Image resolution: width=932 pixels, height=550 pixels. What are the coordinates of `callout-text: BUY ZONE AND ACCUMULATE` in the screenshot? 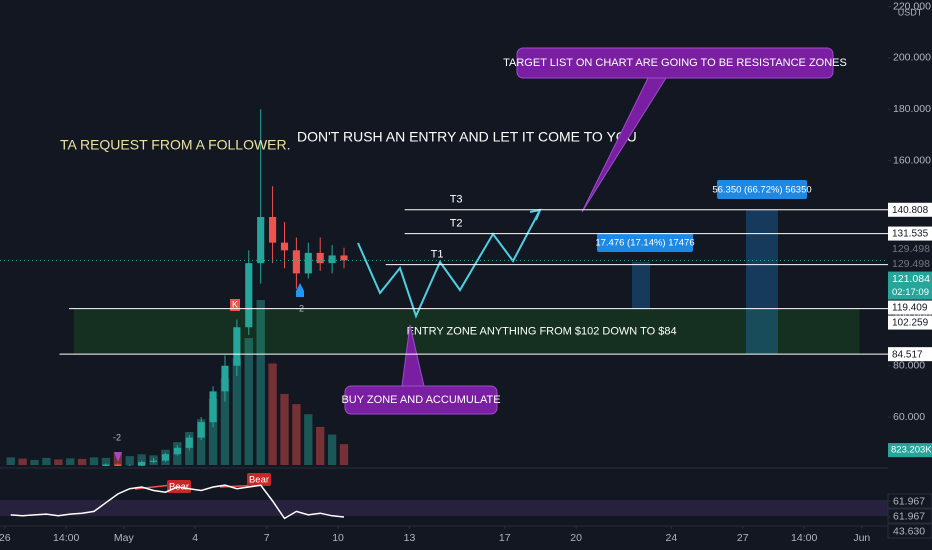 It's located at (420, 400).